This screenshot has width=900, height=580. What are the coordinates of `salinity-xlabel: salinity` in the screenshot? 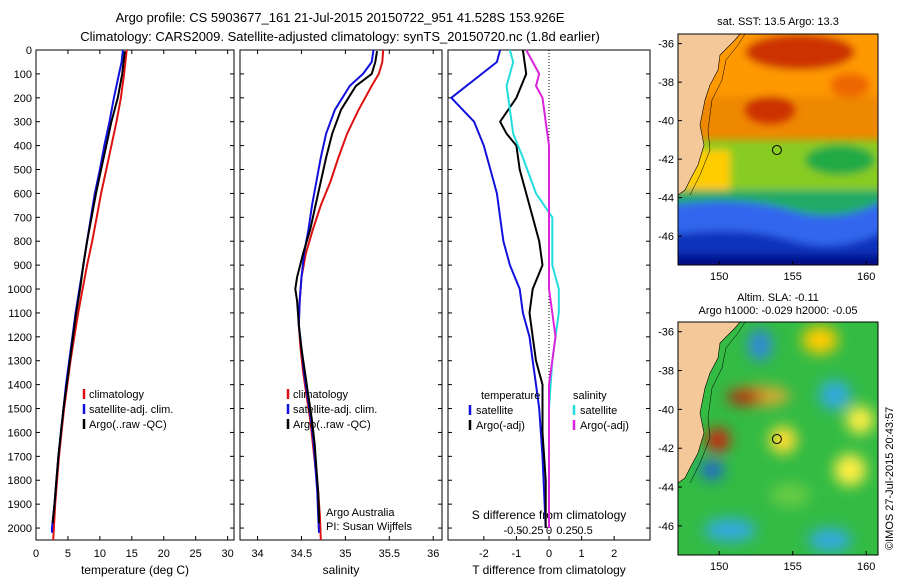 It's located at (341, 570).